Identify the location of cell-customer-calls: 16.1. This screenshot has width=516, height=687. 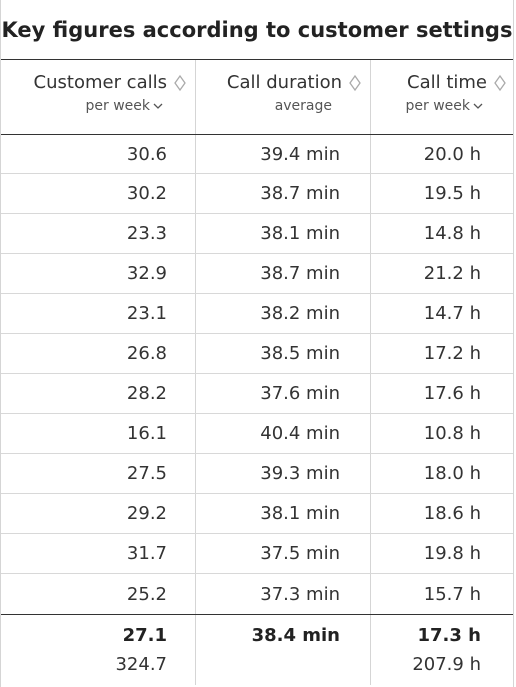
(98, 433).